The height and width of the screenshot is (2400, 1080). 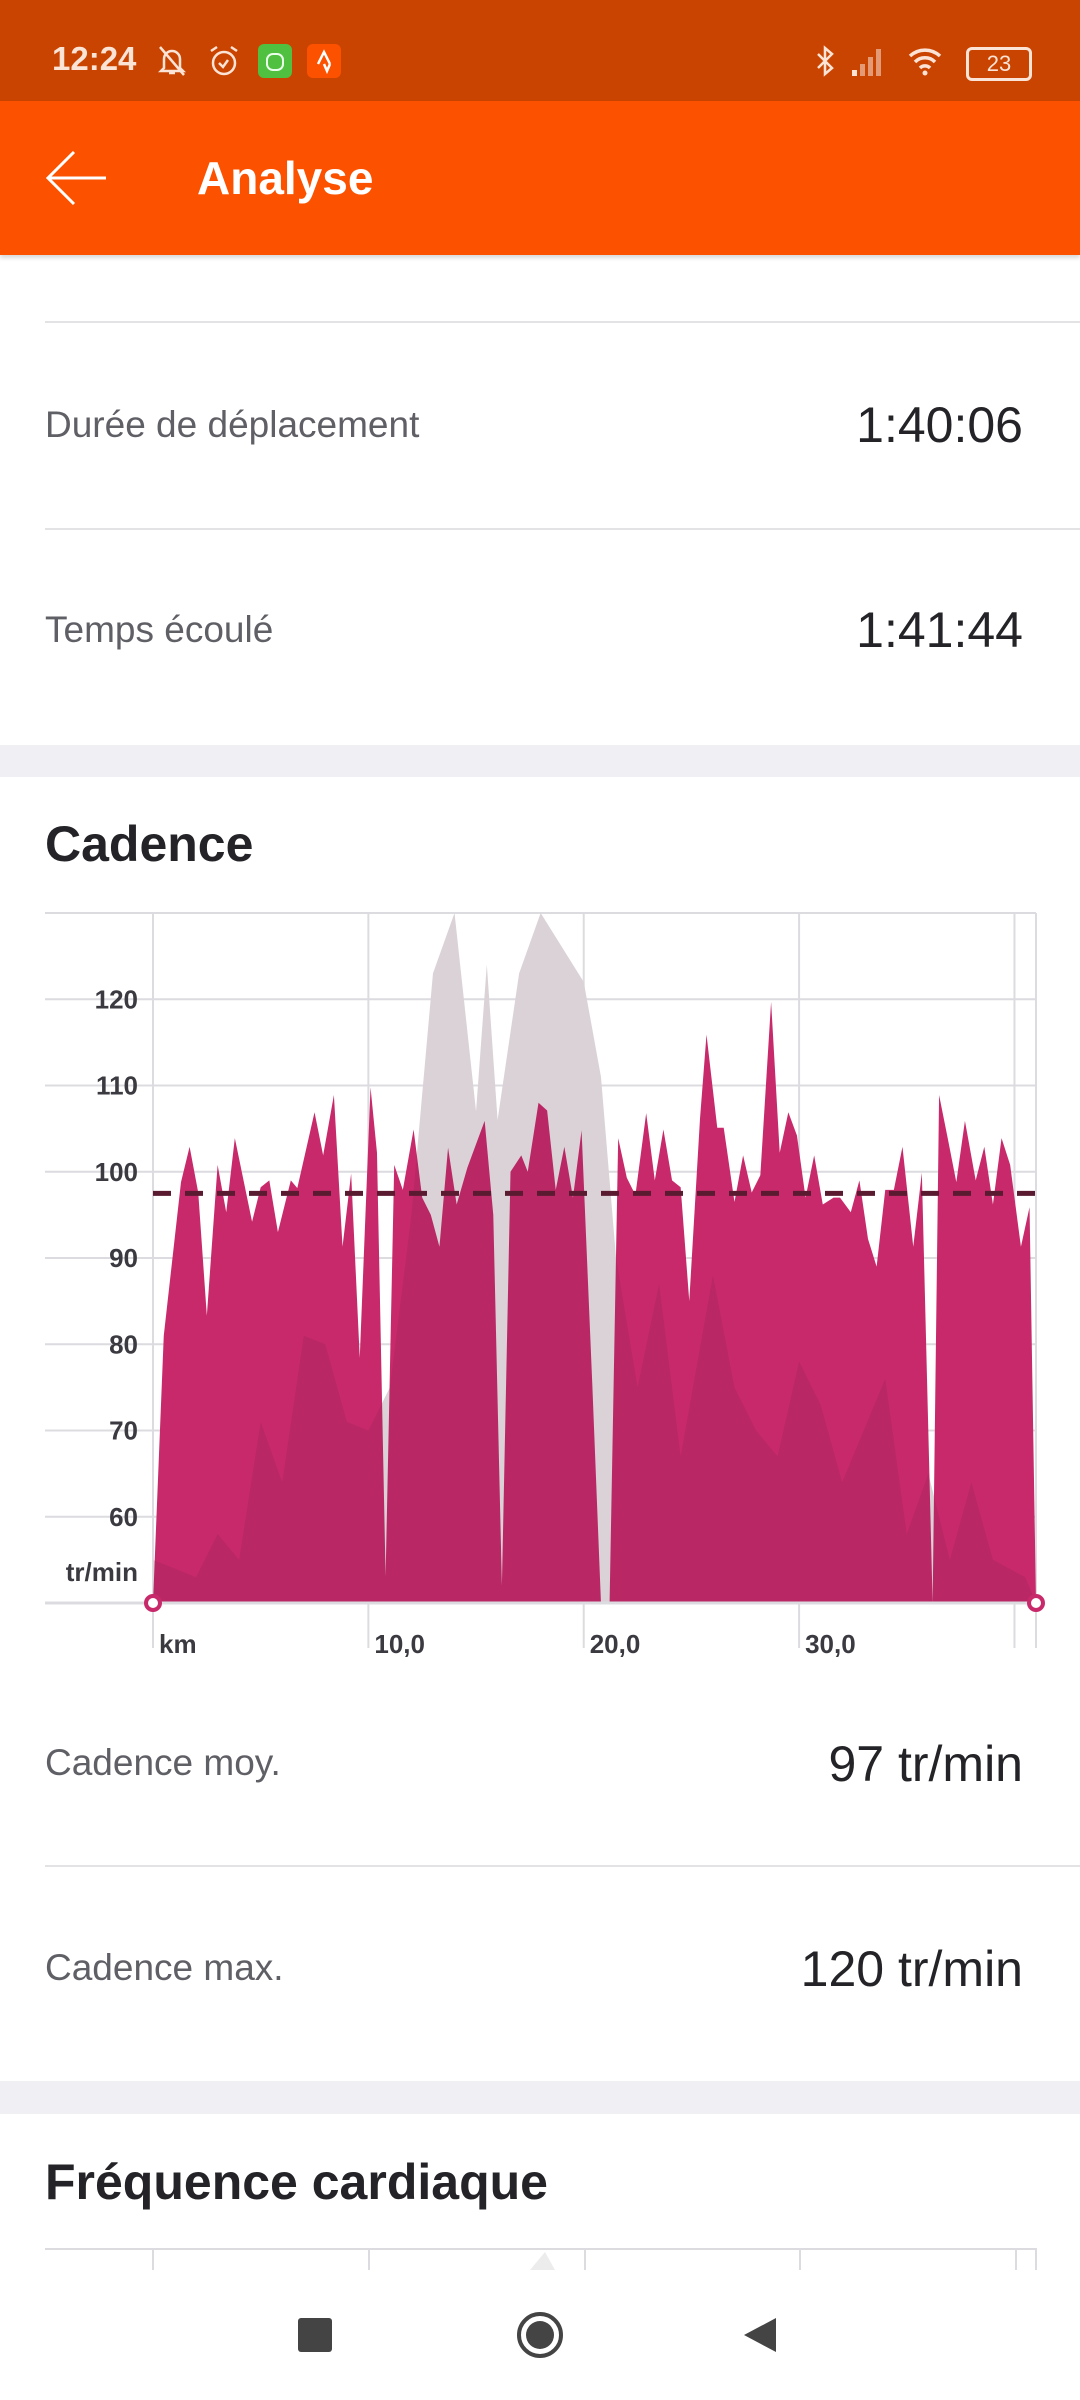 What do you see at coordinates (232, 424) in the screenshot?
I see `moving-time-label: Durée de déplacement` at bounding box center [232, 424].